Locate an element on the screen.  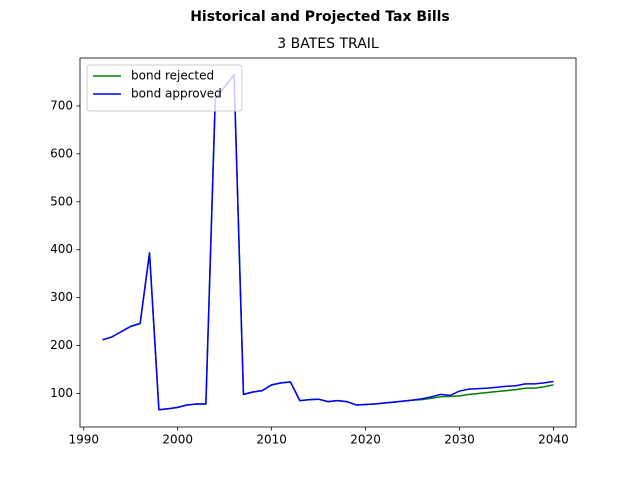
x-tick-label: 2030 is located at coordinates (459, 440).